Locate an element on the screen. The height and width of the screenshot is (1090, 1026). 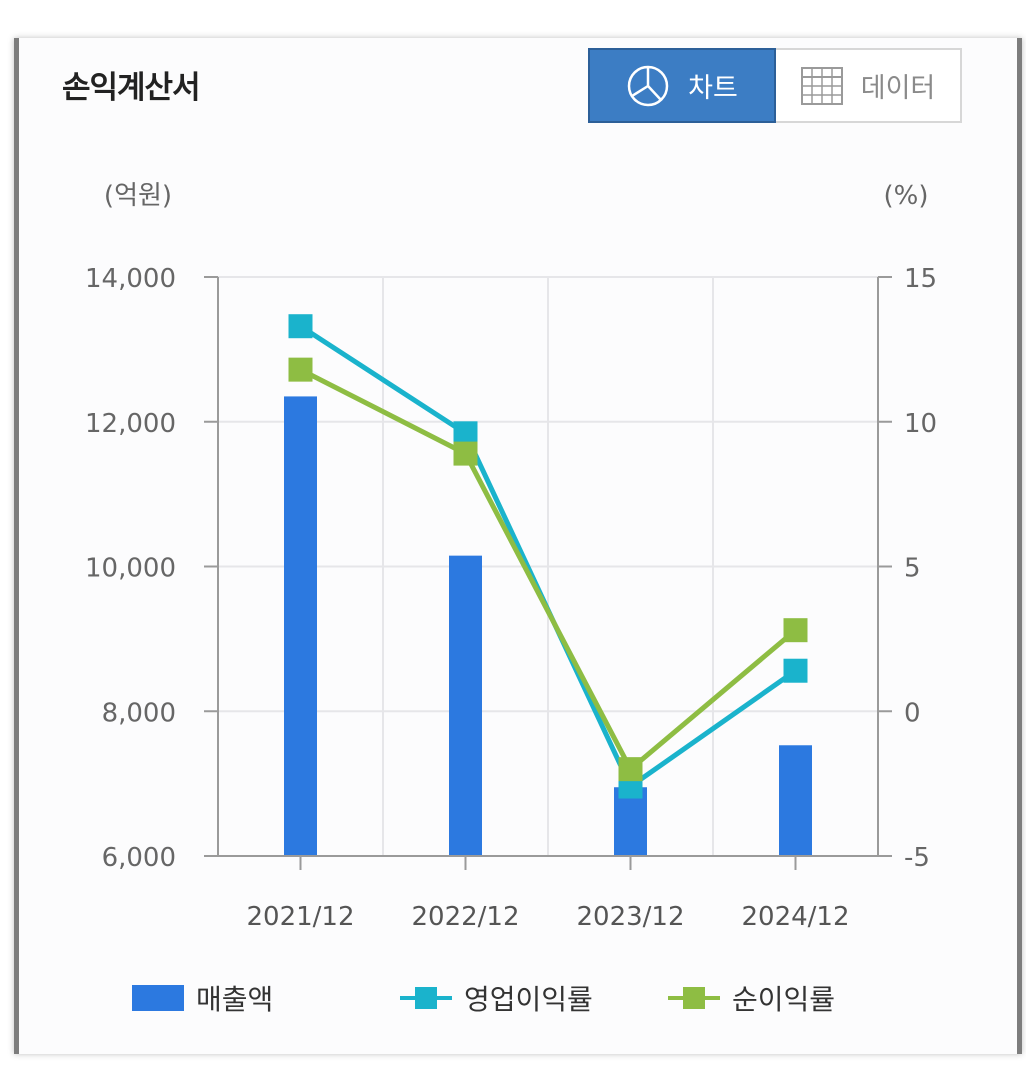
y-left-tick-label: 8,000 is located at coordinates (139, 713).